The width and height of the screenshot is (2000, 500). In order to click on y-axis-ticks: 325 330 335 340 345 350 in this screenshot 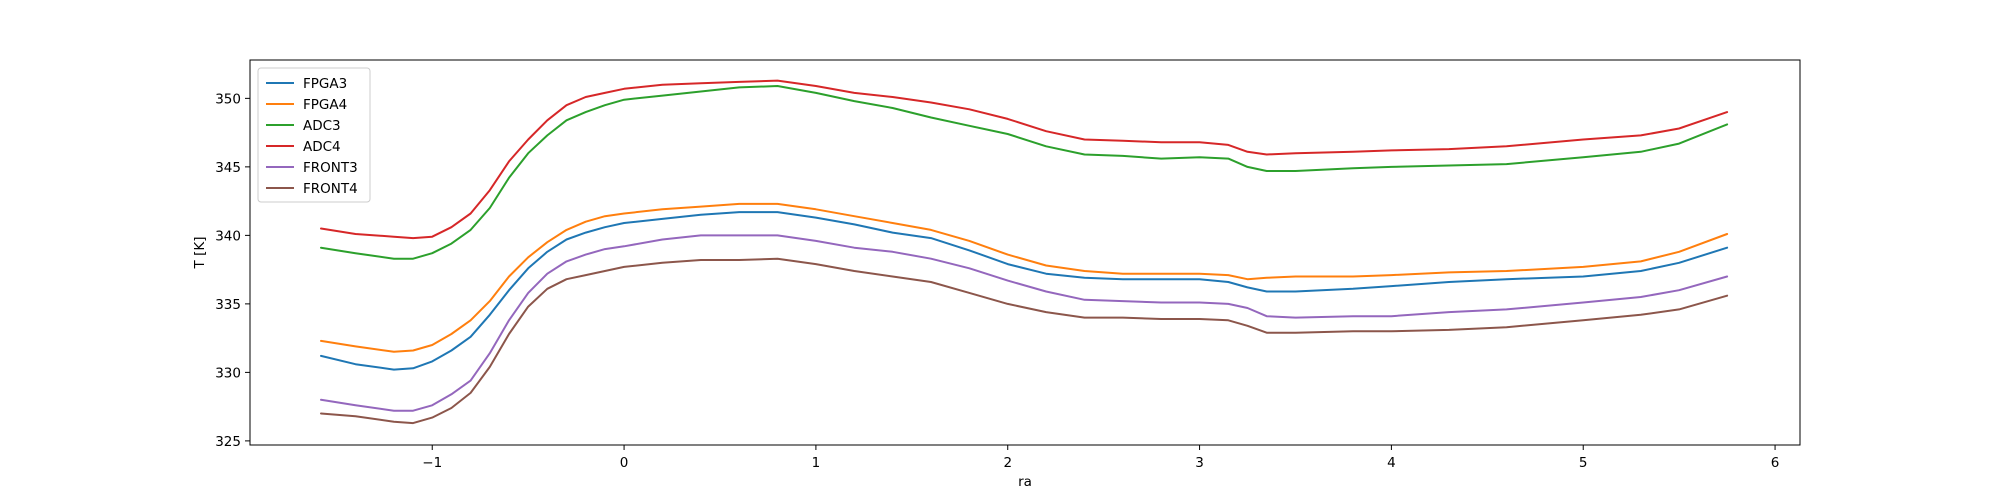, I will do `click(232, 270)`.